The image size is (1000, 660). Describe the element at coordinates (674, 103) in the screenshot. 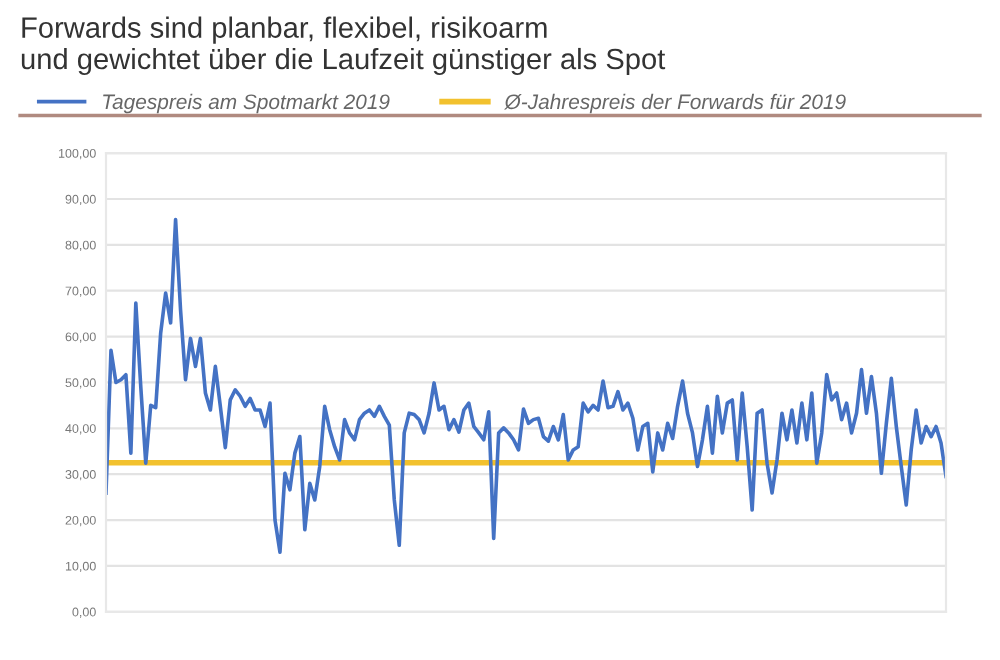

I see `legend-label: Ø-Jahrespreis der Forwards für 2019` at that location.